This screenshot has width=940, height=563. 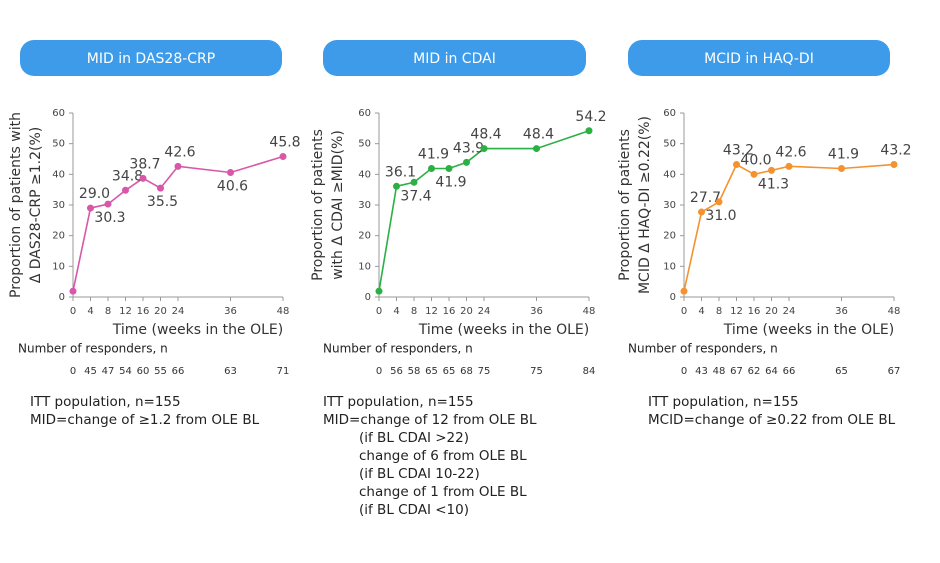 I want to click on data-label: 29.0, so click(x=94, y=194).